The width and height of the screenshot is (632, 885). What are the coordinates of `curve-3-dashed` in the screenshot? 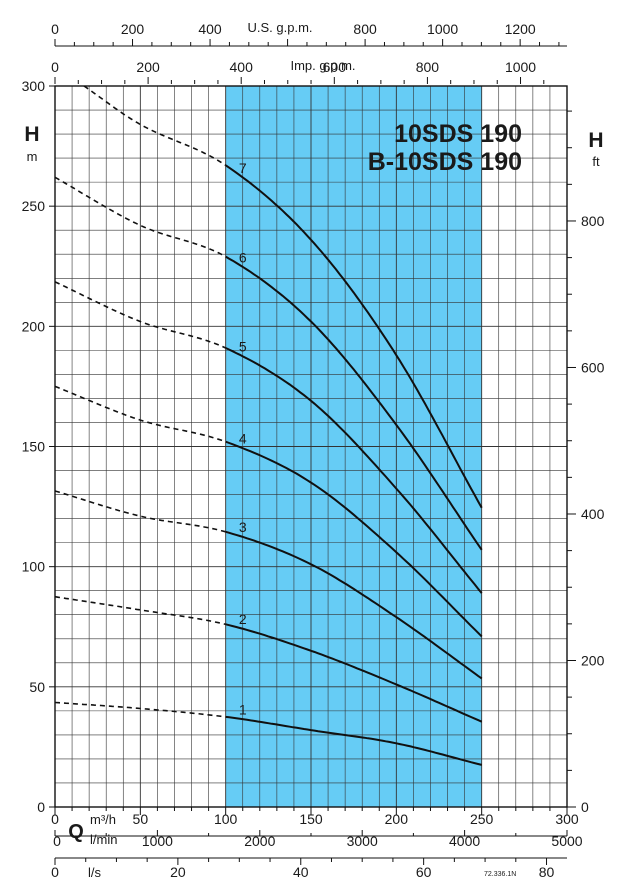 It's located at (140, 511).